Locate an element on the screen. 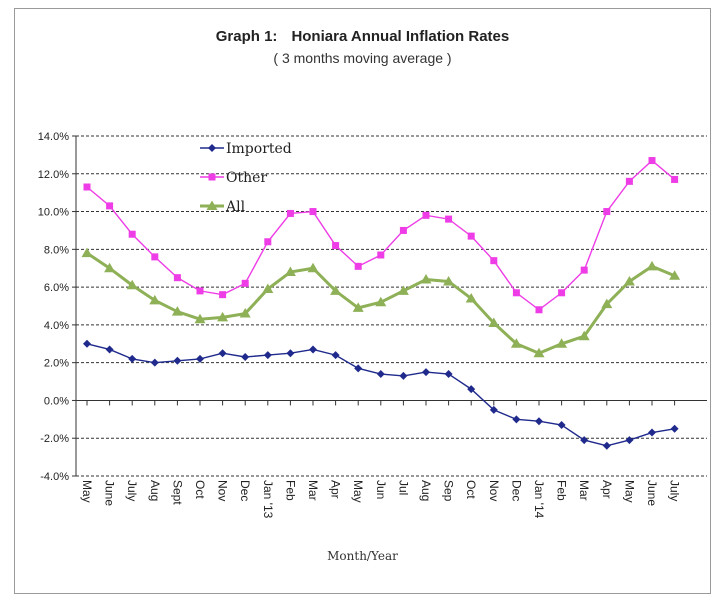 Image resolution: width=725 pixels, height=600 pixels. y-tick-label: 12.0% is located at coordinates (53, 175).